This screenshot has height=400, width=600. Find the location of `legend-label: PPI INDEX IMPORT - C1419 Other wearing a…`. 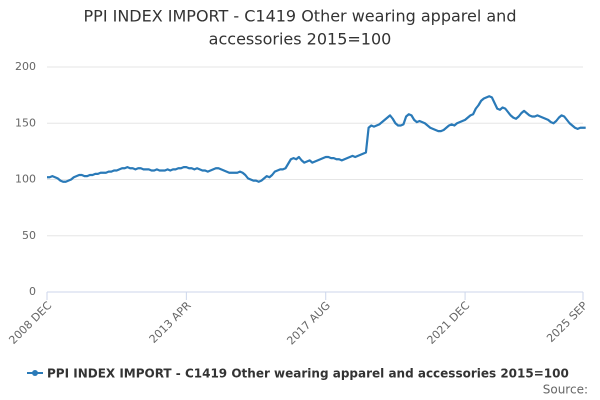

legend-label: PPI INDEX IMPORT - C1419 Other wearing a… is located at coordinates (308, 374).